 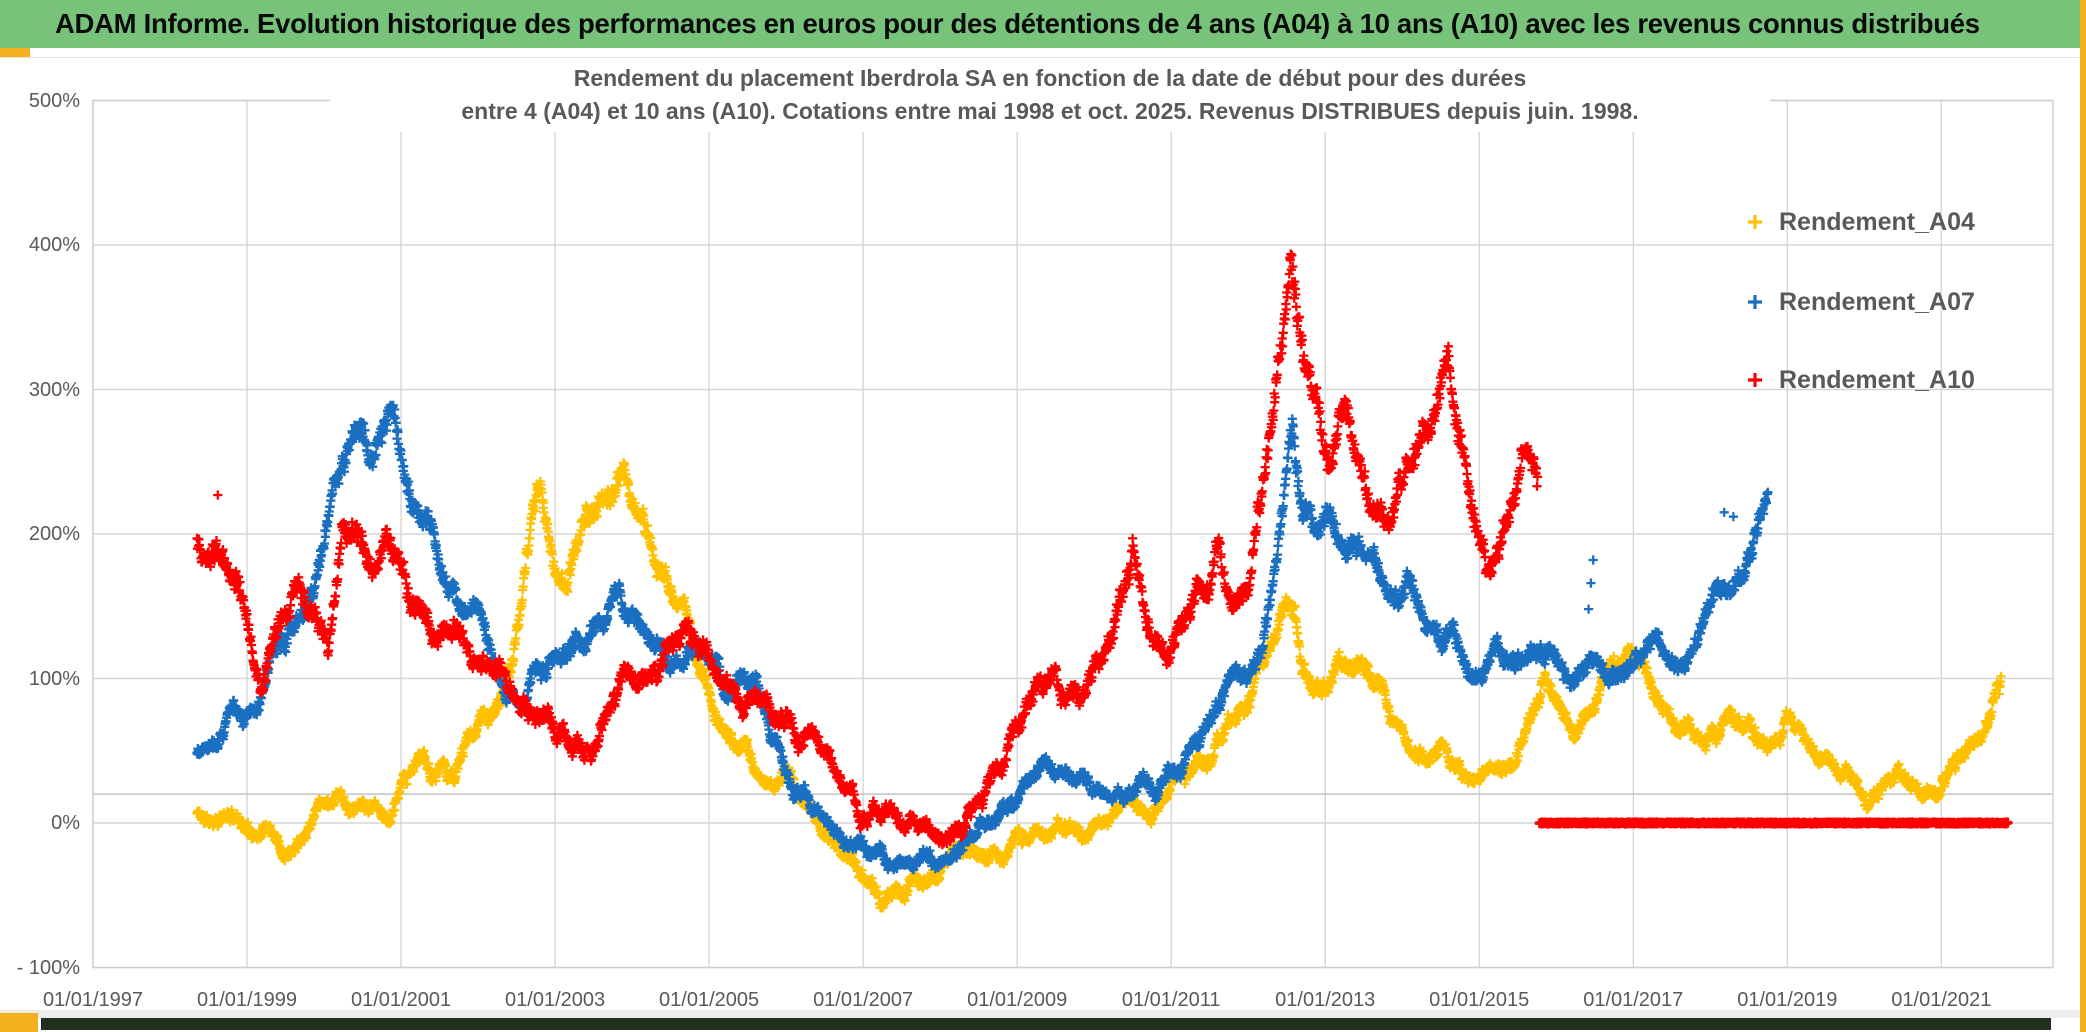 I want to click on y-tick-label: 100%, so click(x=54, y=678).